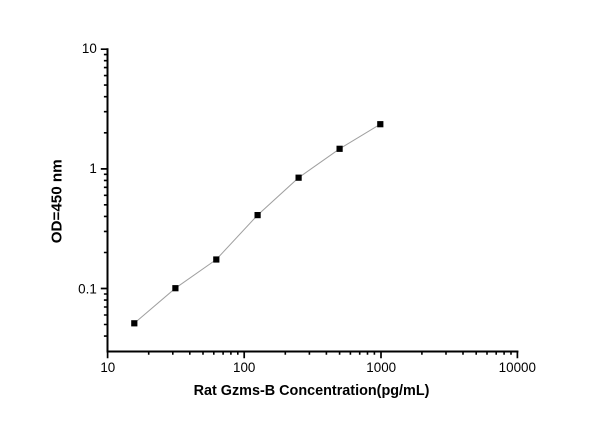 The height and width of the screenshot is (421, 600). I want to click on svg-text: 0.1, so click(87, 288).